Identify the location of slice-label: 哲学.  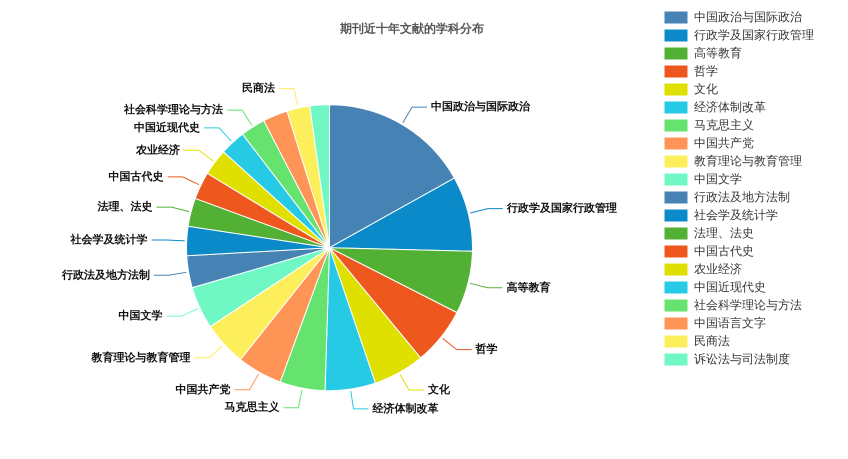
(486, 349).